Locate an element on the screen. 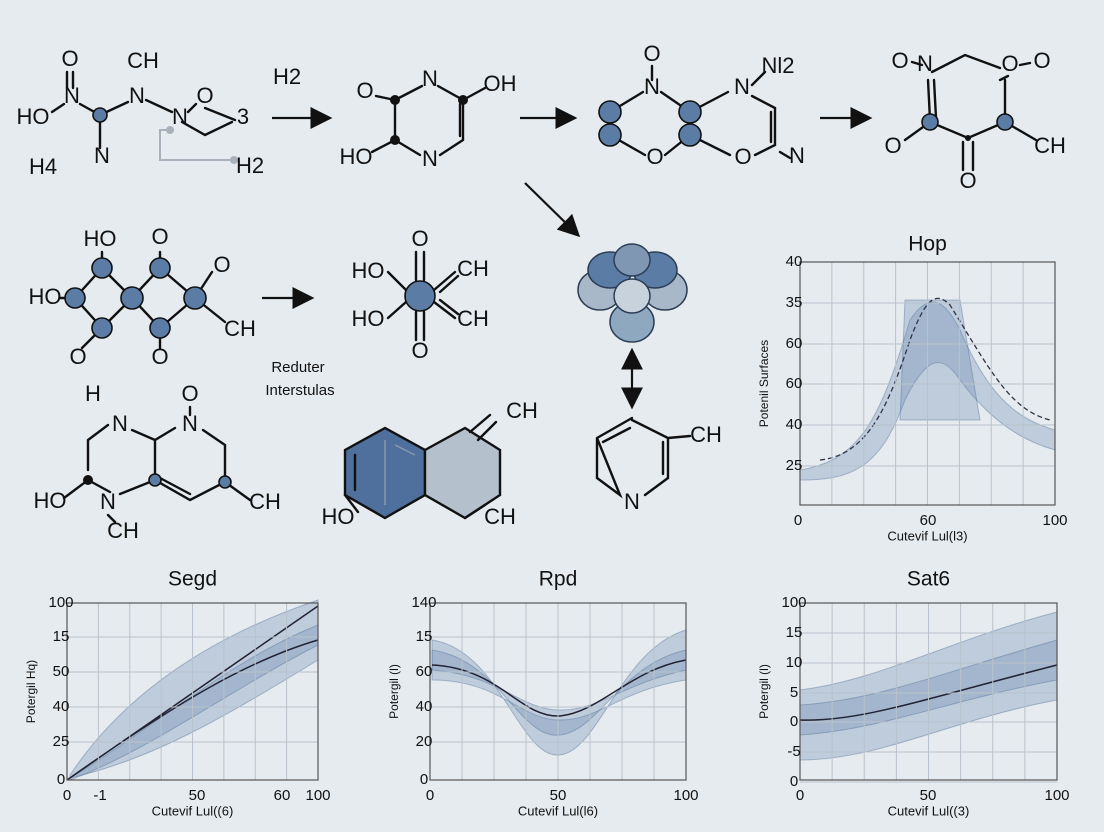 Image resolution: width=1104 pixels, height=832 pixels. y-tick-label: 5 is located at coordinates (794, 692).